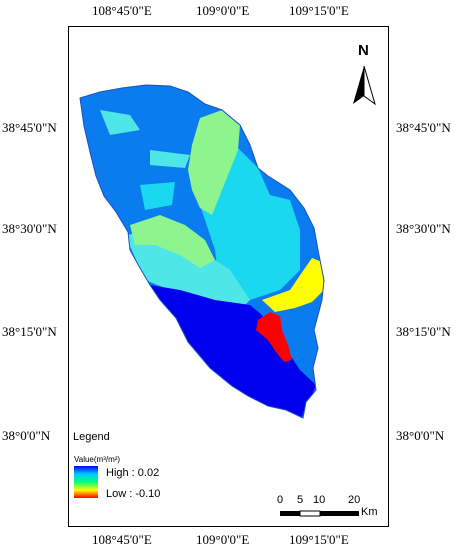 Image resolution: width=463 pixels, height=550 pixels. What do you see at coordinates (233, 351) in the screenshot?
I see `zone-dark-blue` at bounding box center [233, 351].